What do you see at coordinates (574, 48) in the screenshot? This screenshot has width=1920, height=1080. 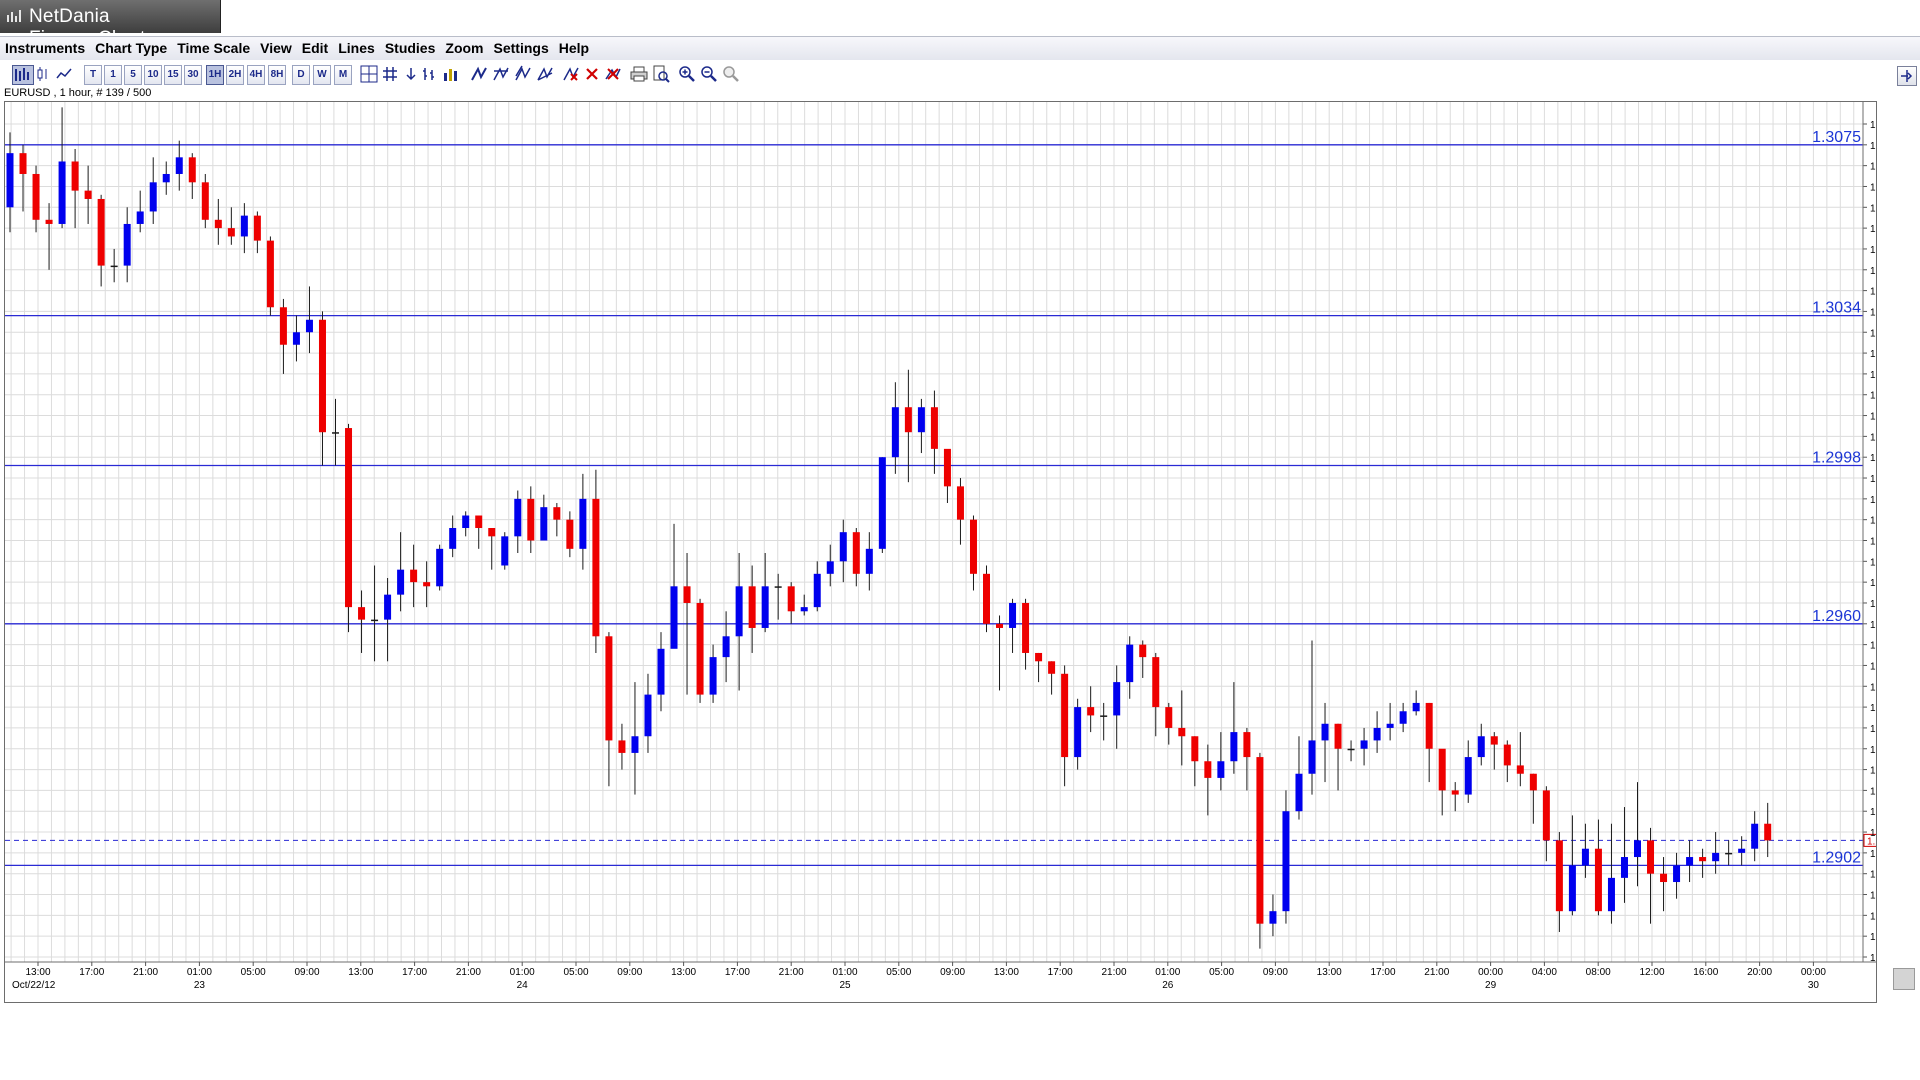 I see `menu-help: Help` at bounding box center [574, 48].